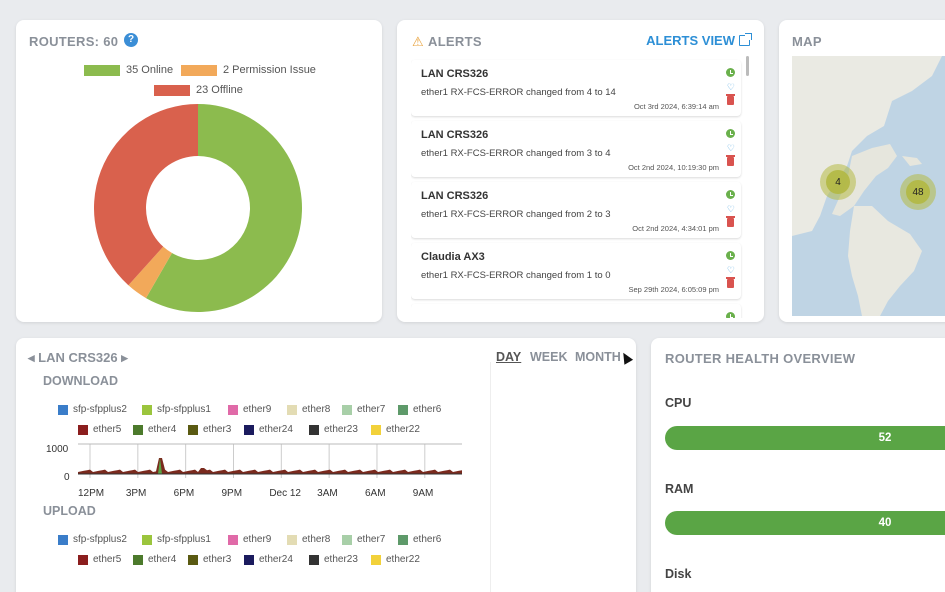  What do you see at coordinates (868, 186) in the screenshot?
I see `world-map: 4 48` at bounding box center [868, 186].